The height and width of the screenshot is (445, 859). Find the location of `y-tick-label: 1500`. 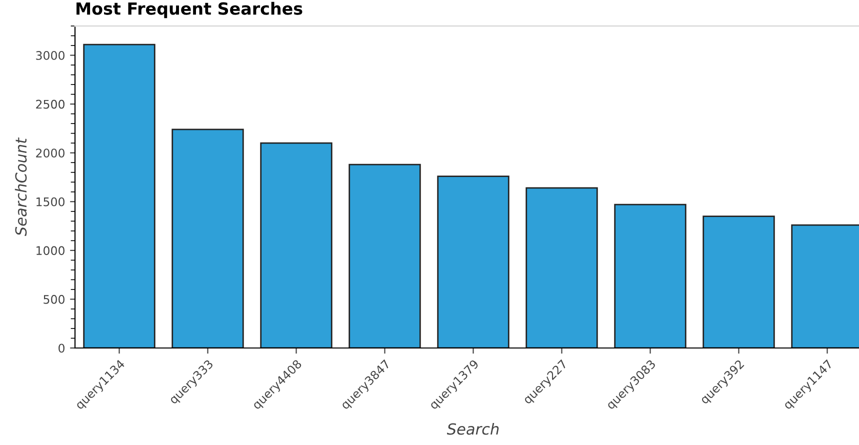

y-tick-label: 1500 is located at coordinates (50, 201).